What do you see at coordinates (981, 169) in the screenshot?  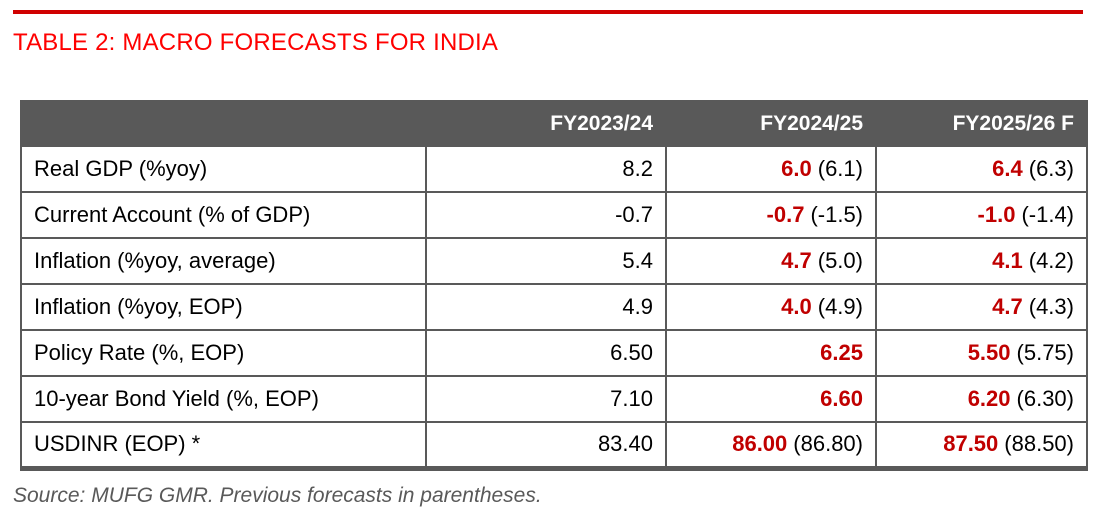 I see `value-cell: 6.4 (6.3)` at bounding box center [981, 169].